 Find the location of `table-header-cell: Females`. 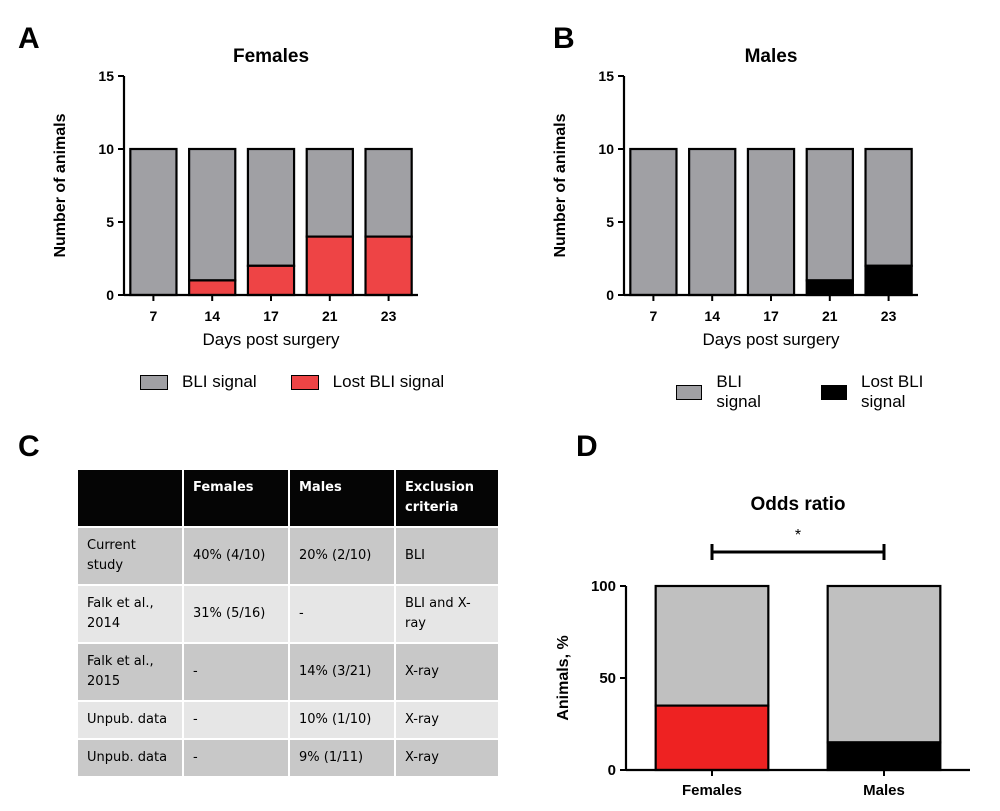

table-header-cell: Females is located at coordinates (236, 498).